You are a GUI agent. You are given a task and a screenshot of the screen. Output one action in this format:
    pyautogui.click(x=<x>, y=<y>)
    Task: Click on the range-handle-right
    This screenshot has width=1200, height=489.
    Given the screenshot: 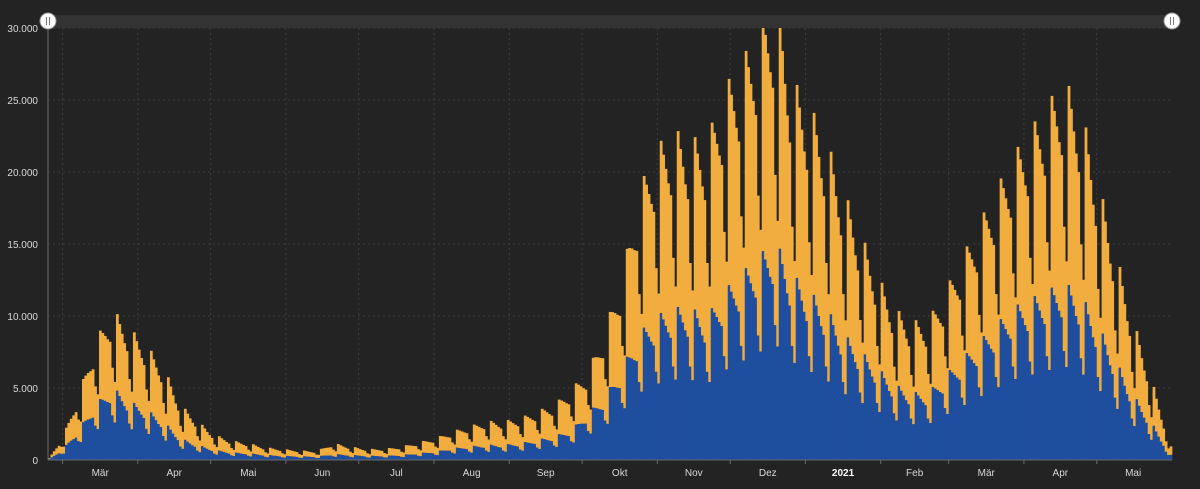 What is the action you would take?
    pyautogui.click(x=1172, y=21)
    